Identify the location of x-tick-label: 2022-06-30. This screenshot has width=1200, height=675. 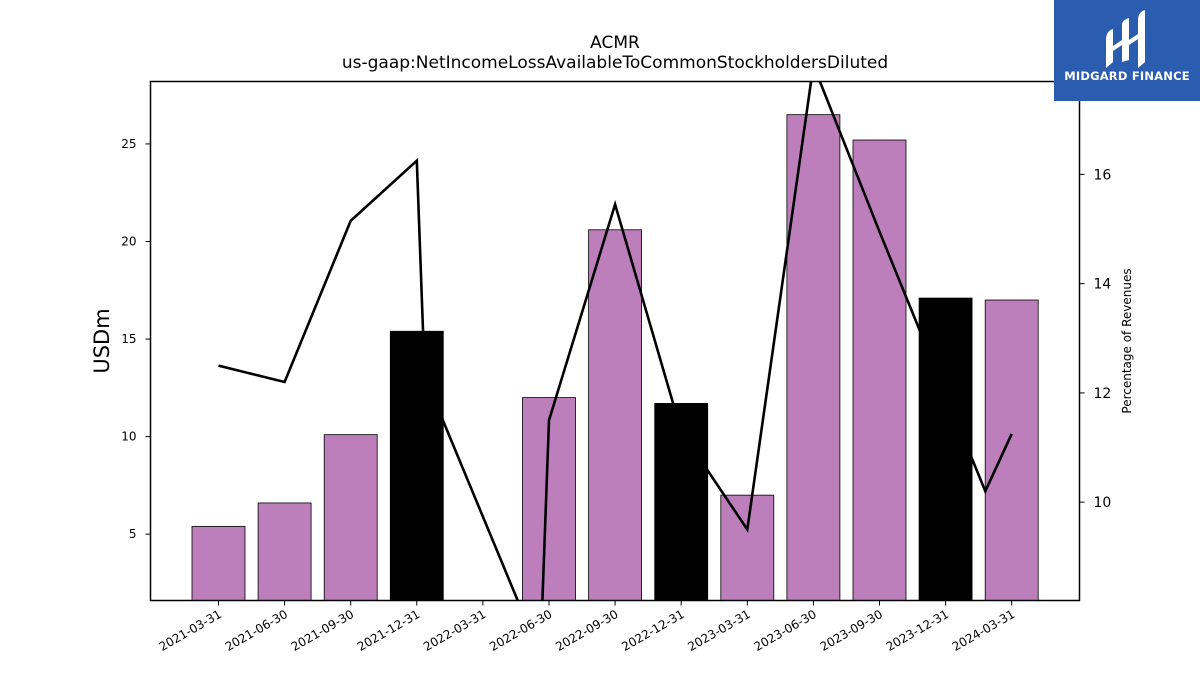
(520, 630).